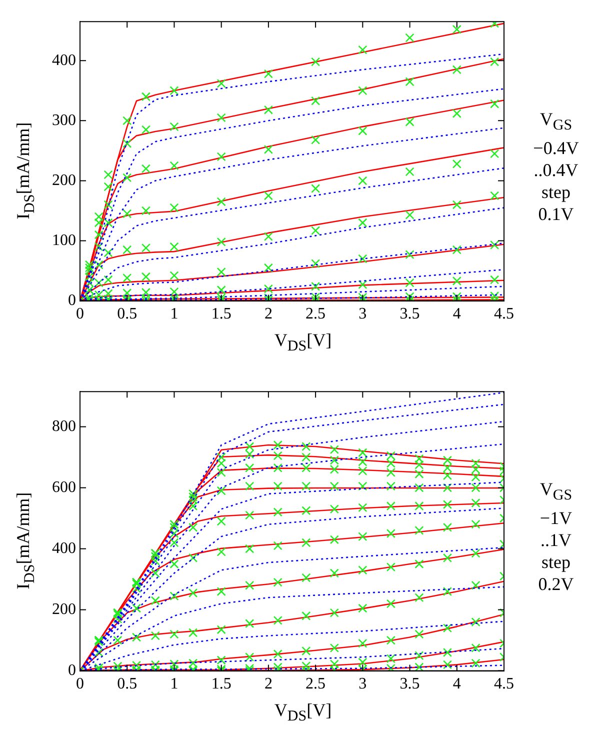  Describe the element at coordinates (64, 120) in the screenshot. I see `y-tick-label: 300` at that location.